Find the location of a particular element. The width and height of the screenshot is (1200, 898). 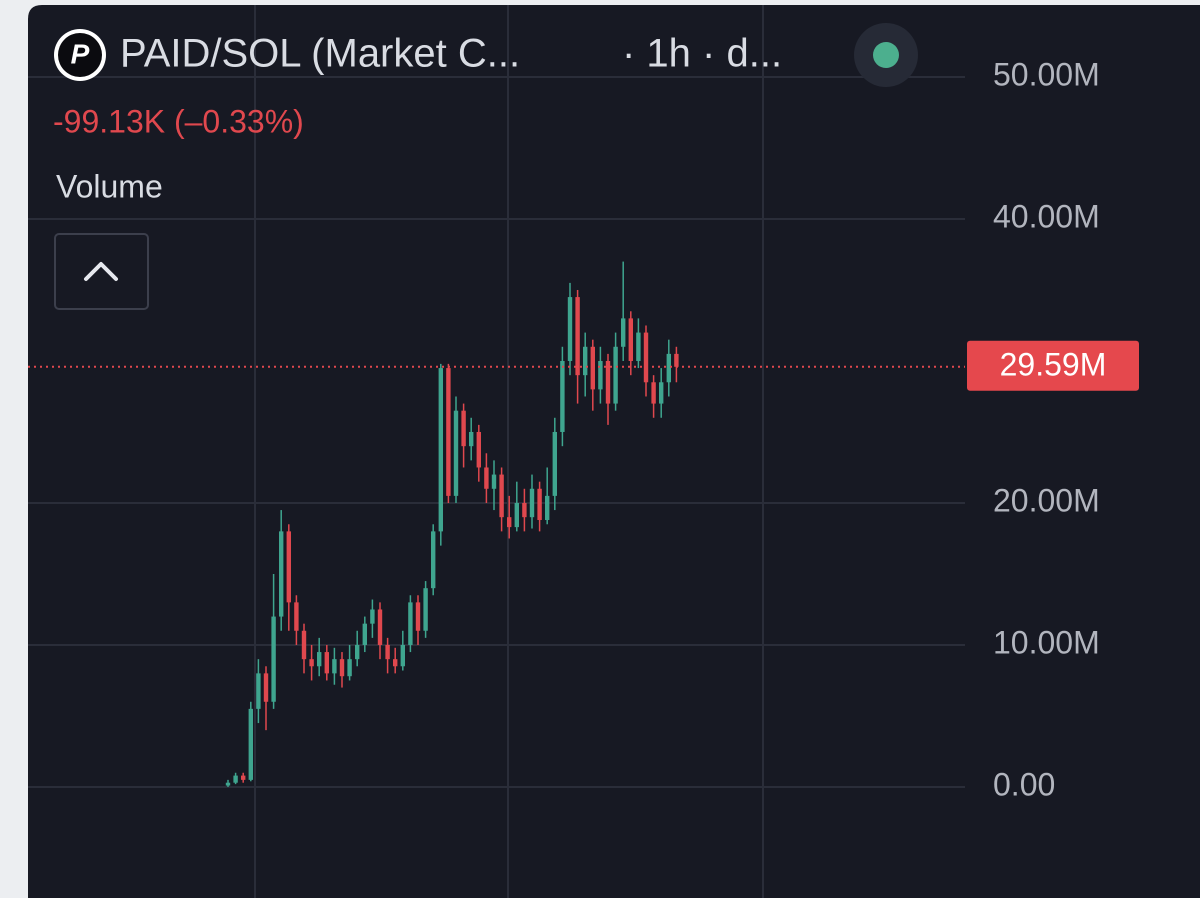

price-change: -99.13K (–0.33%) is located at coordinates (178, 121).